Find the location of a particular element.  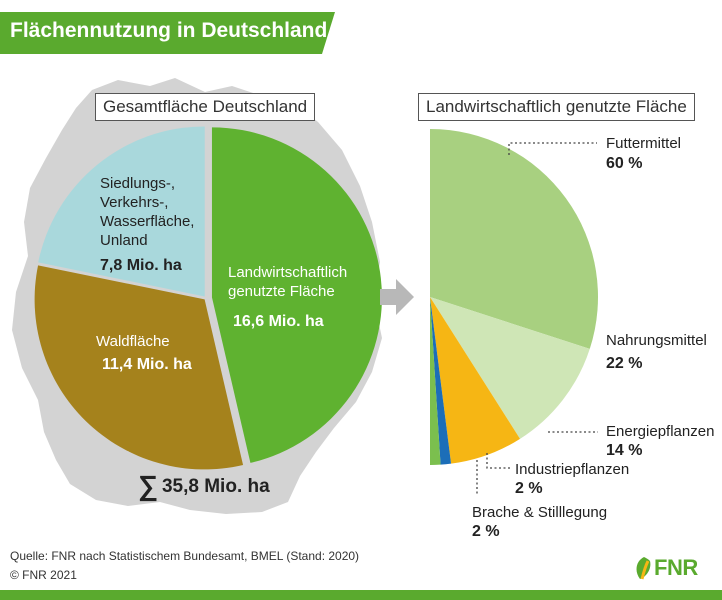

right-pie-slice-industrie is located at coordinates (441, 381).